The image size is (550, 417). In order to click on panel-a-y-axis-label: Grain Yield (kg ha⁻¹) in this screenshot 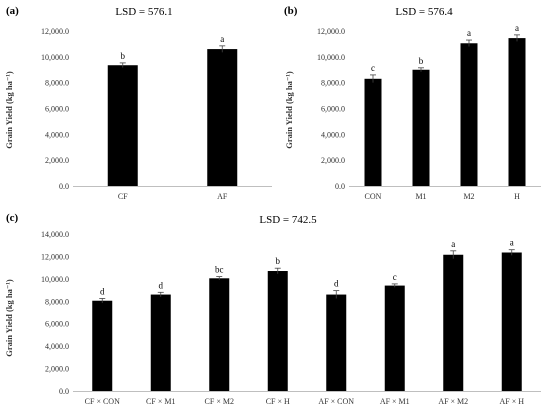, I will do `click(9, 110)`.